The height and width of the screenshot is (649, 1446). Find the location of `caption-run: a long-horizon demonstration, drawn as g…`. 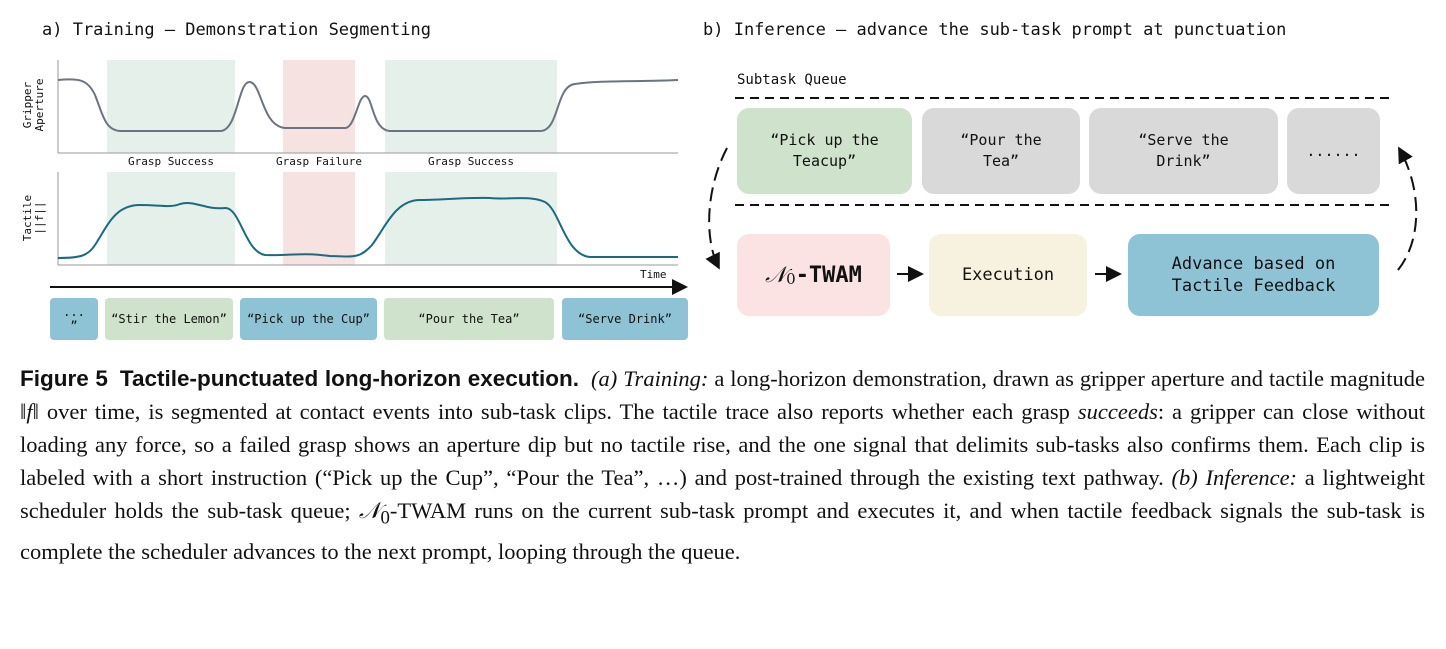

caption-run: a long-horizon demonstration, drawn as g… is located at coordinates (722, 395).